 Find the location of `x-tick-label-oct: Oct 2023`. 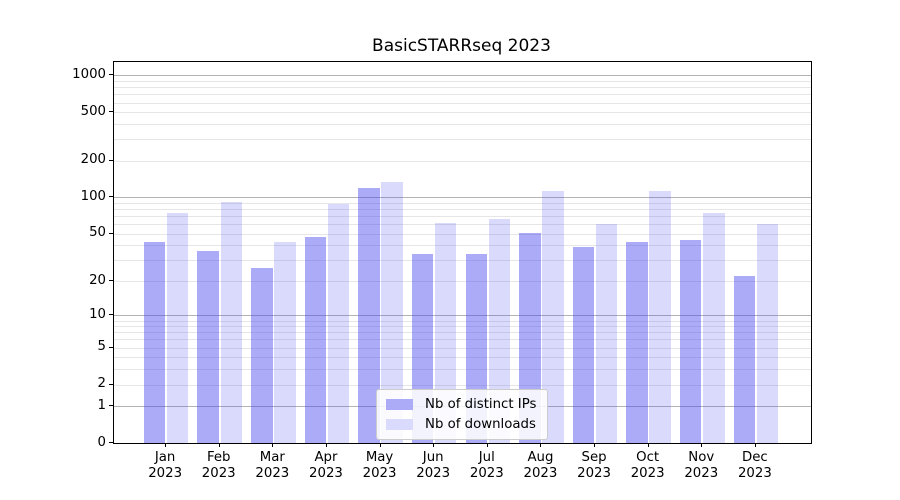

x-tick-label-oct: Oct 2023 is located at coordinates (647, 465).